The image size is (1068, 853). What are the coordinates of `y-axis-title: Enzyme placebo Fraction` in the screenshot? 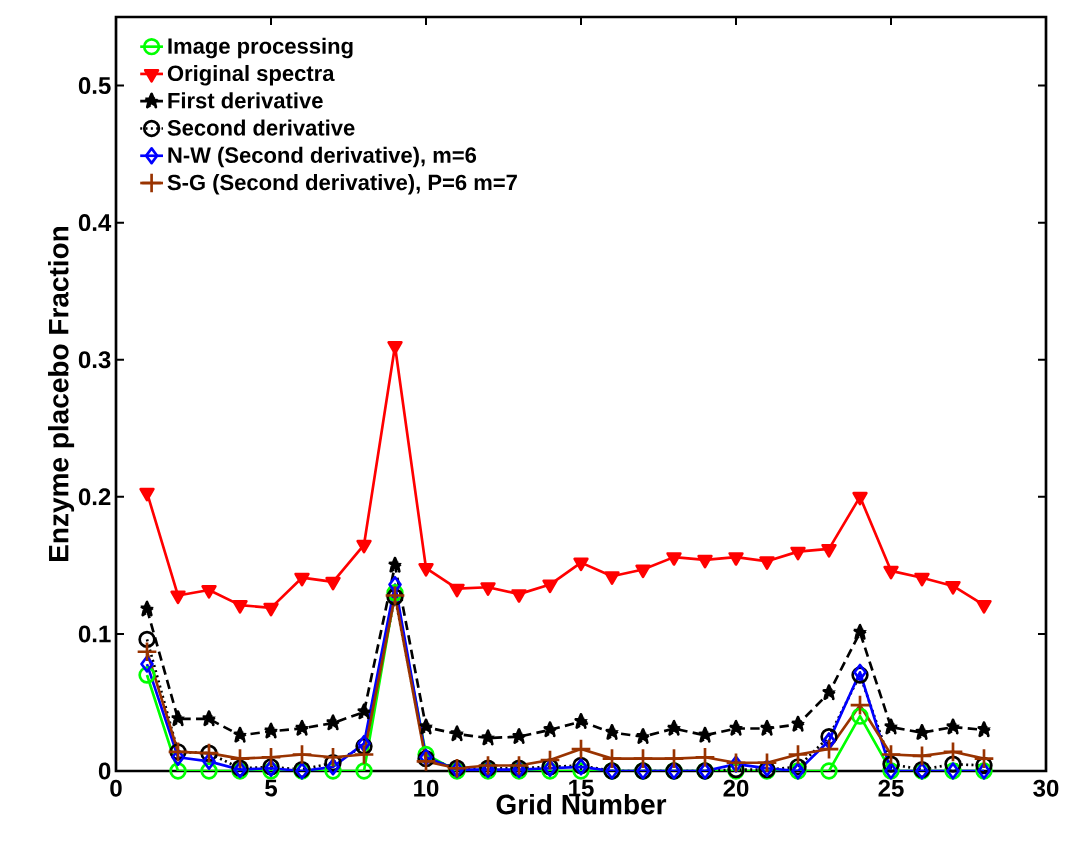 It's located at (61, 393).